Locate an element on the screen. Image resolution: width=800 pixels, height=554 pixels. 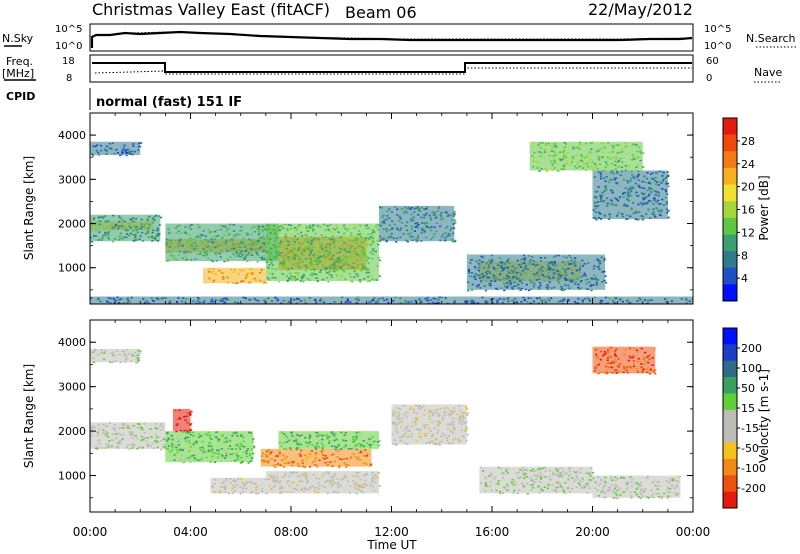
velocity-colorbar-segment is located at coordinates (730, 385).